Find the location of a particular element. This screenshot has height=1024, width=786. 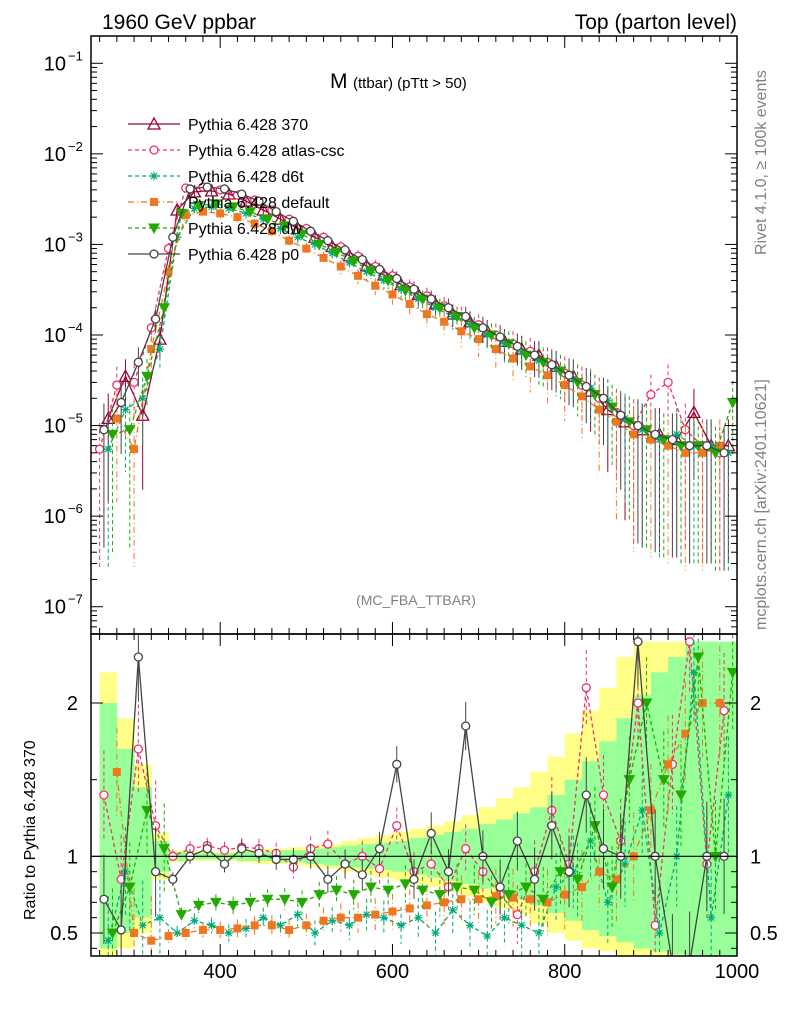

y-tick-exponent: −6 is located at coordinates (75, 508).